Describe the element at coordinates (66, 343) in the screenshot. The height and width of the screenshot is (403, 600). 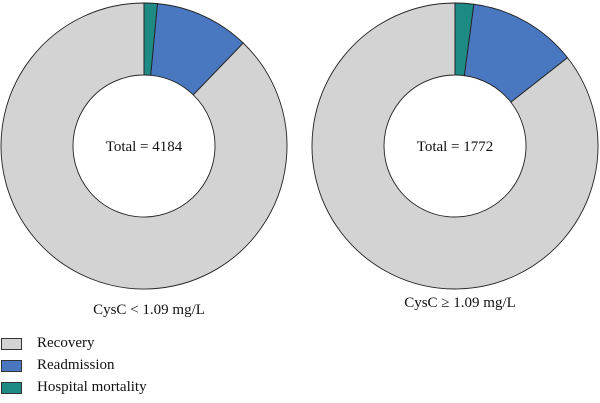
I see `legend-label-recovery: Recovery` at that location.